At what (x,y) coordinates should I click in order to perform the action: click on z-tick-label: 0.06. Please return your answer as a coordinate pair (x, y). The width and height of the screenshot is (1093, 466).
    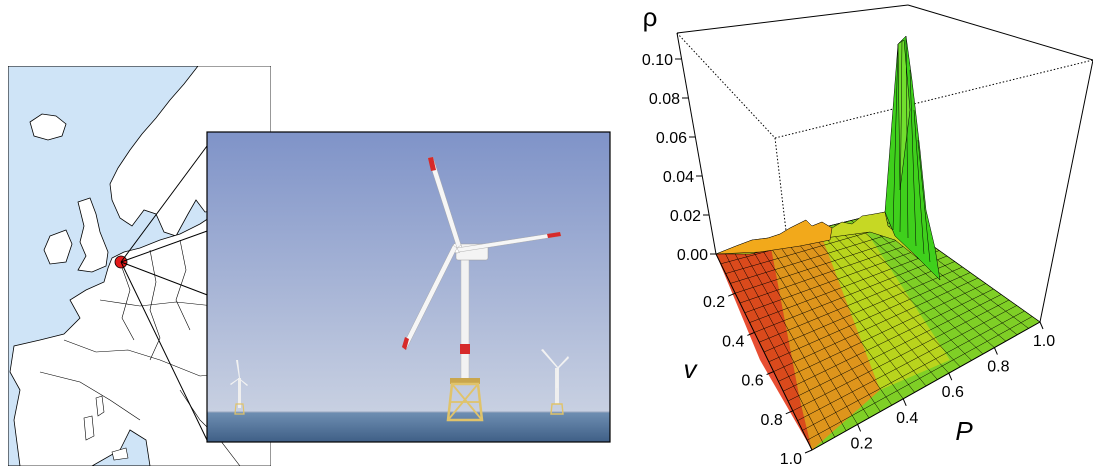
    Looking at the image, I should click on (671, 138).